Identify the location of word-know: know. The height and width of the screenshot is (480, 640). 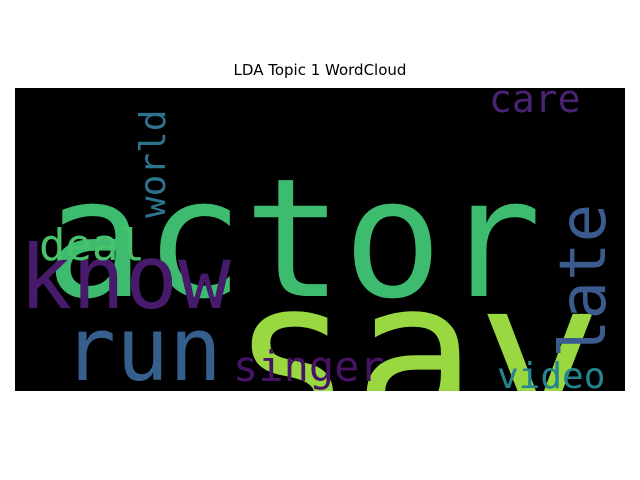
(125, 277).